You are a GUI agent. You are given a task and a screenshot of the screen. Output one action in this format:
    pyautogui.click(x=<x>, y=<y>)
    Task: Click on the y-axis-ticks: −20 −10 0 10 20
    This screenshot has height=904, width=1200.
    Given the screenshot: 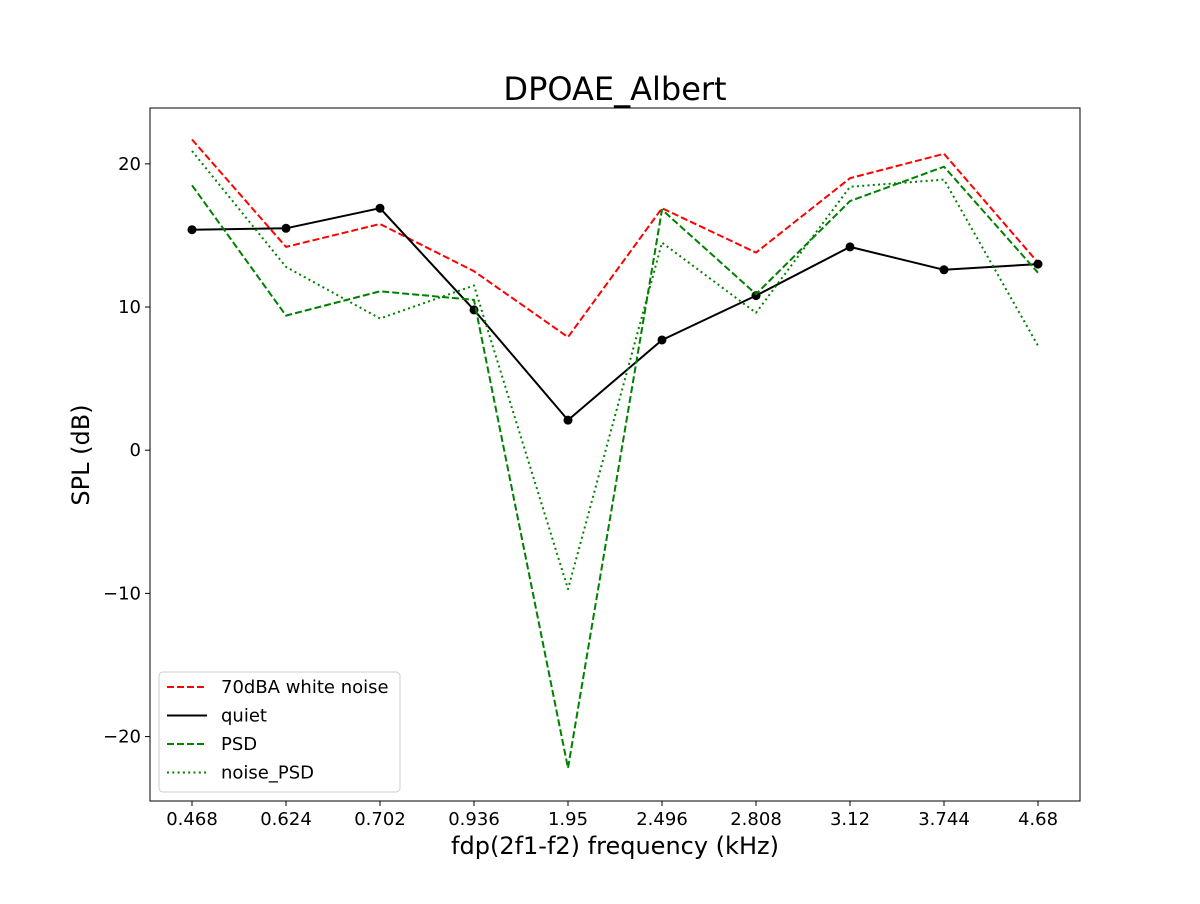 What is the action you would take?
    pyautogui.click(x=126, y=451)
    